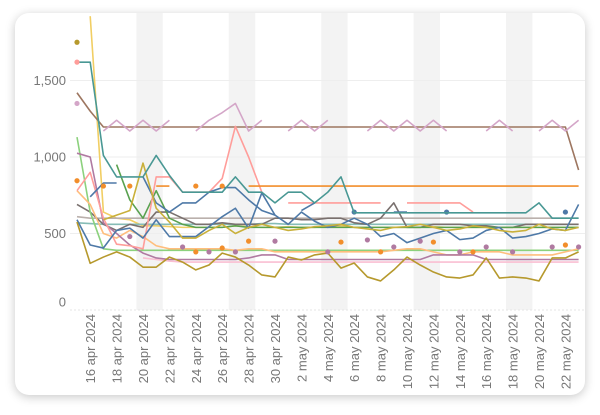 The width and height of the screenshot is (600, 415). Describe the element at coordinates (328, 348) in the screenshot. I see `x-tick-label: 4 may 2024` at that location.